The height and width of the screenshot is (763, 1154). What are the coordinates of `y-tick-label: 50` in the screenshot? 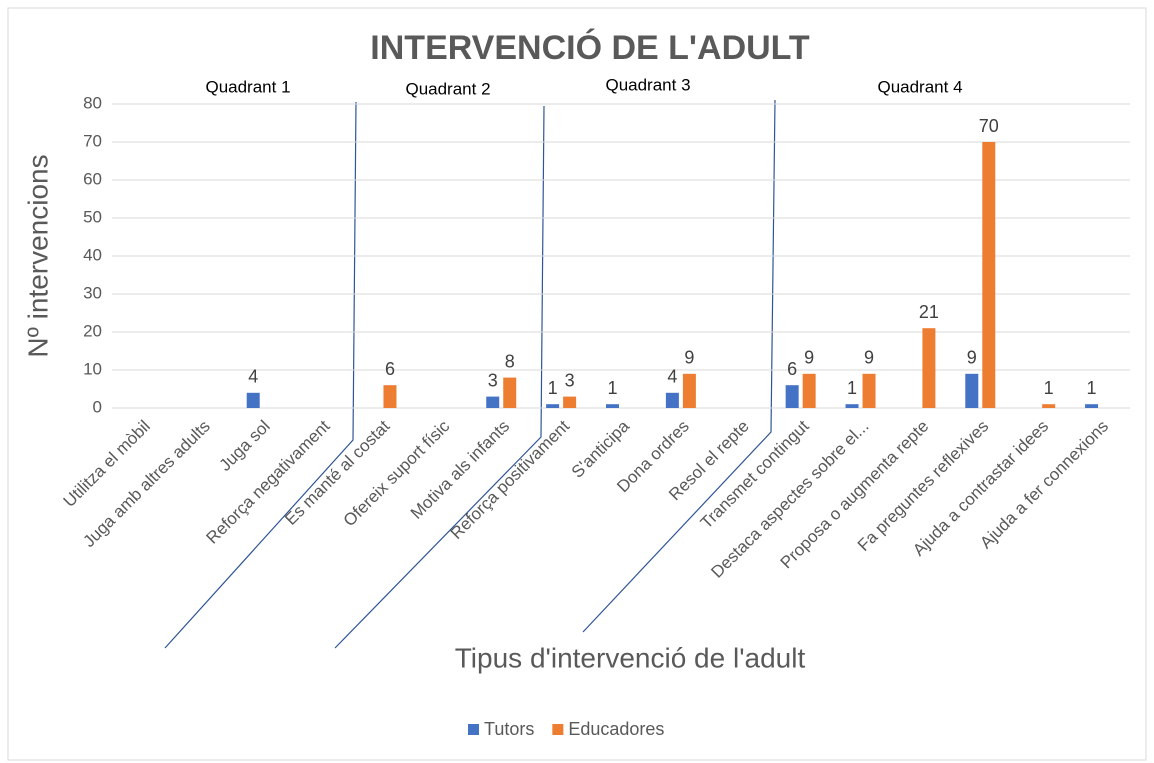 It's located at (92, 216).